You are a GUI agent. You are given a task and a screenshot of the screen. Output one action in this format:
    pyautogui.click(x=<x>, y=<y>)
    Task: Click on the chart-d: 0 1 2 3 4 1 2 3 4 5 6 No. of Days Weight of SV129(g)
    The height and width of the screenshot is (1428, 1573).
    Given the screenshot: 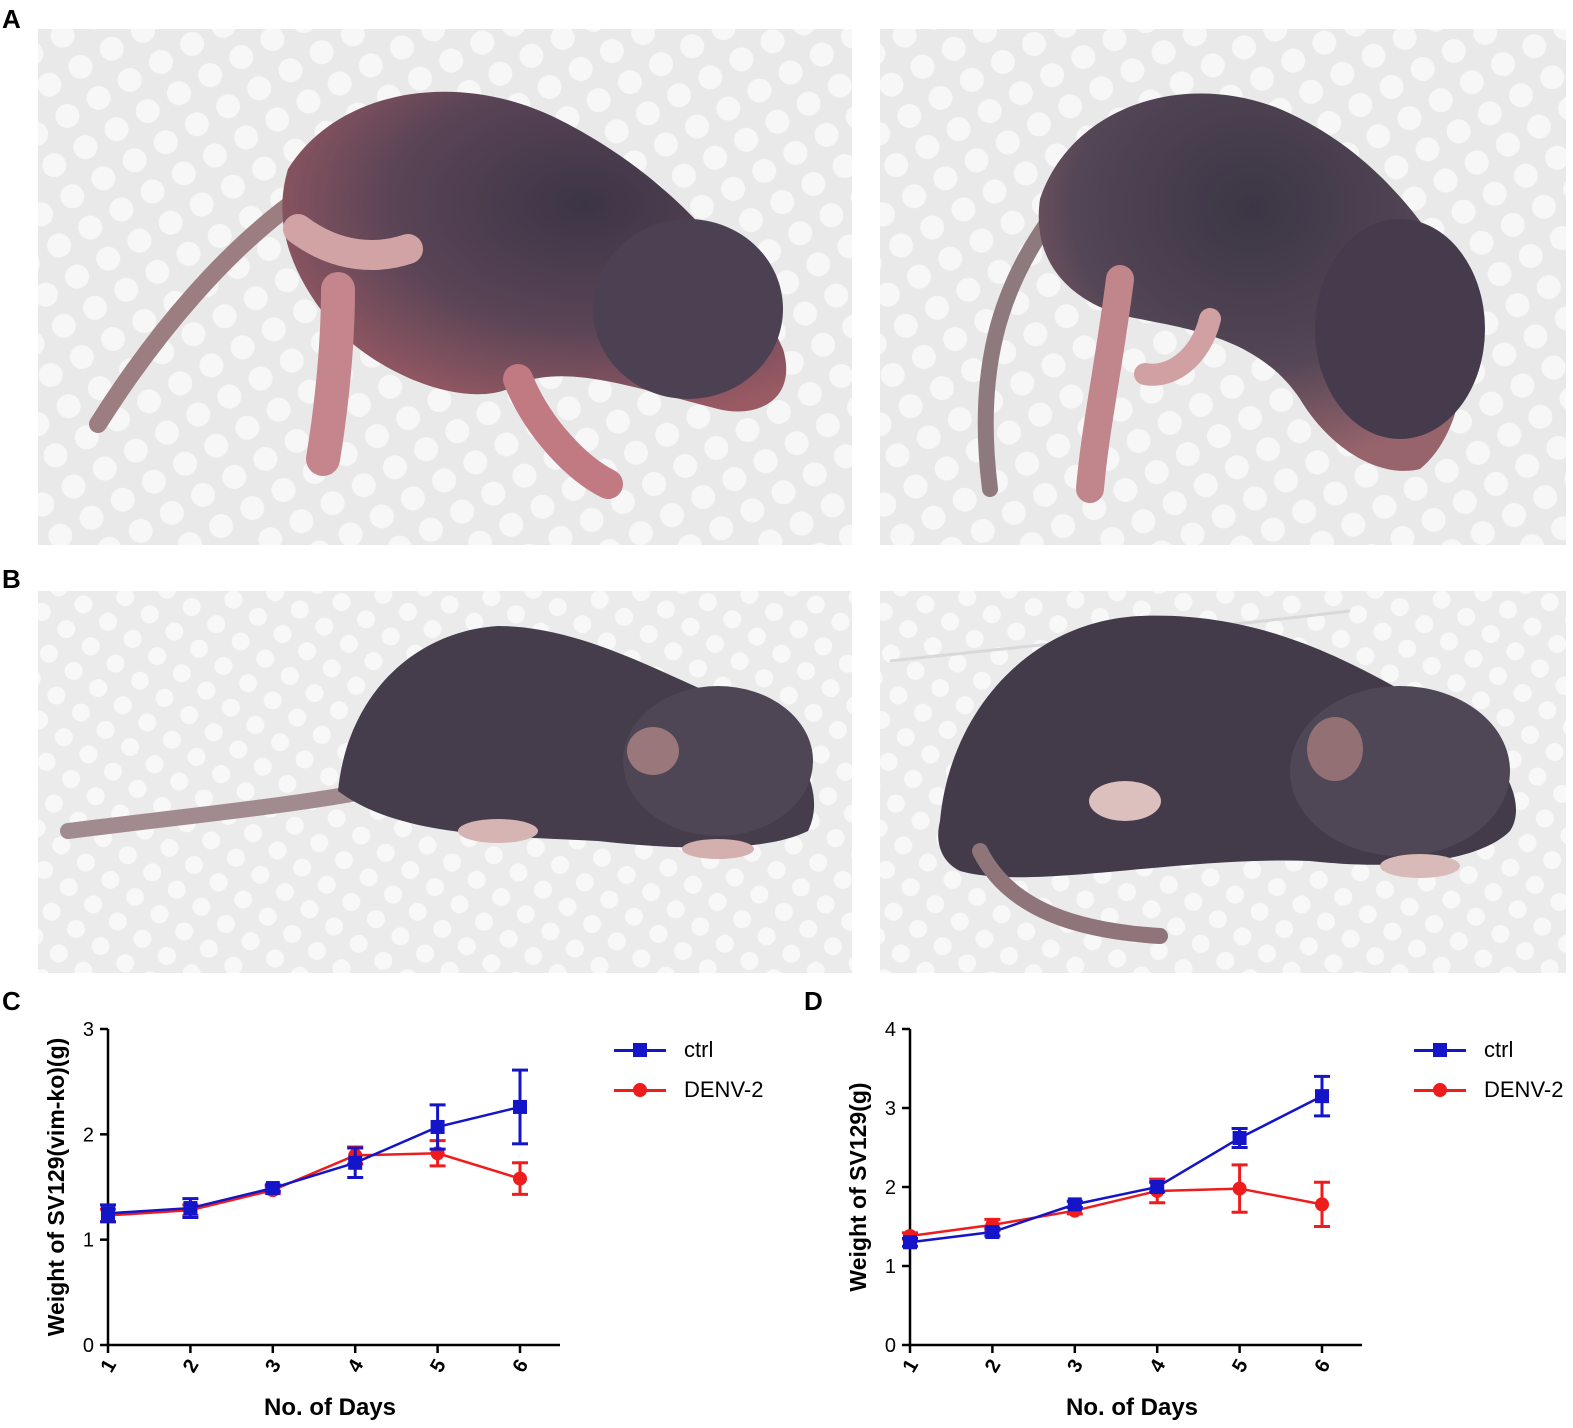 What is the action you would take?
    pyautogui.click(x=1112, y=1215)
    